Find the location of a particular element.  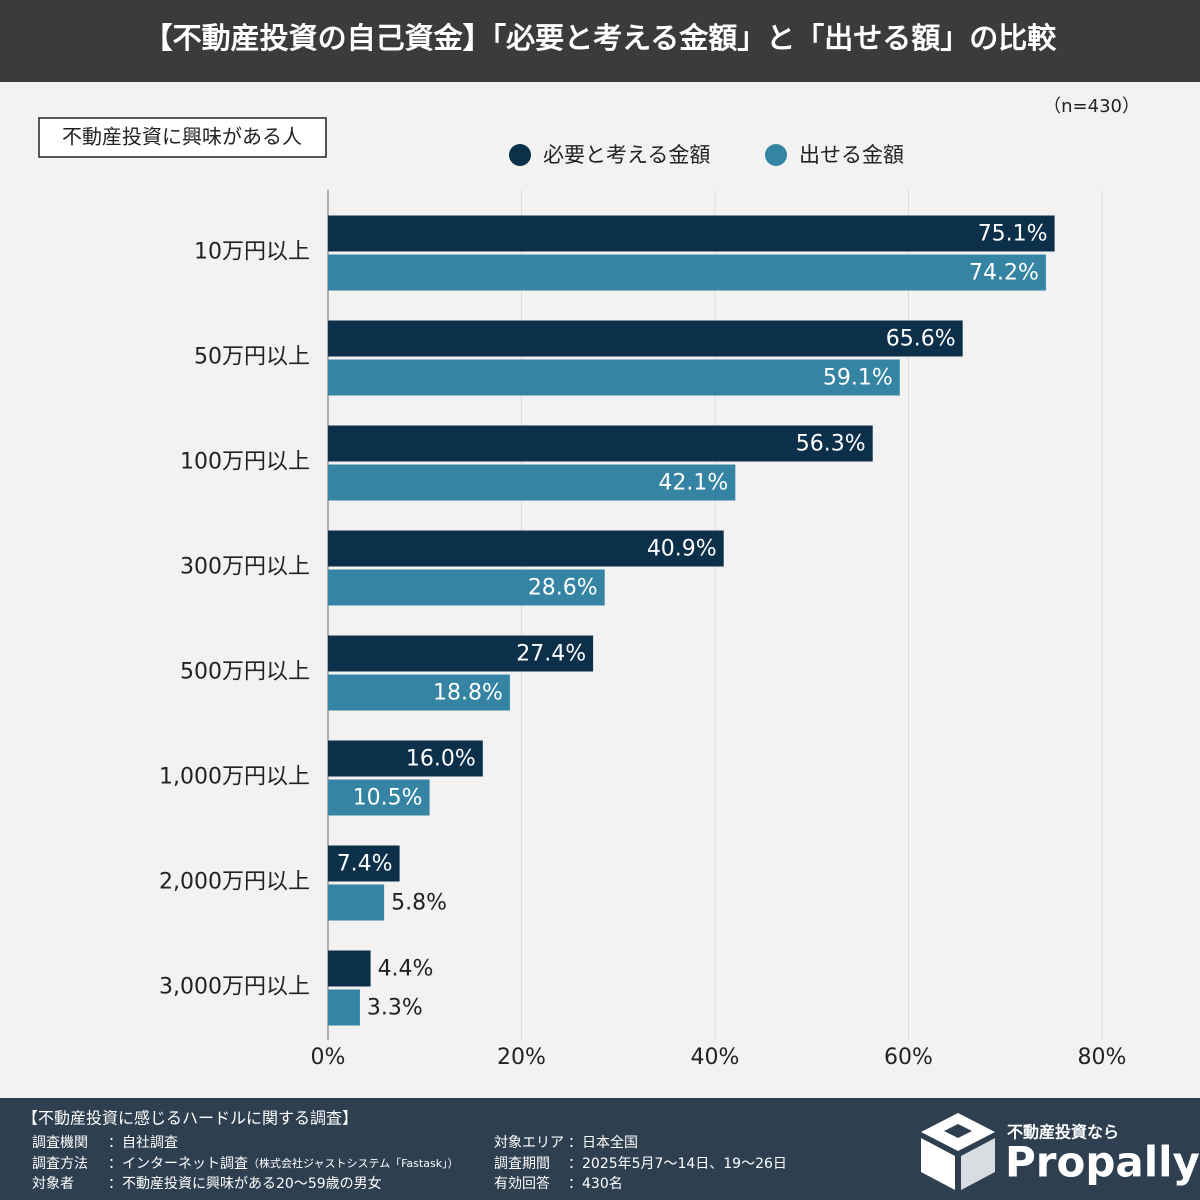

value-label: 5.8% is located at coordinates (419, 903).